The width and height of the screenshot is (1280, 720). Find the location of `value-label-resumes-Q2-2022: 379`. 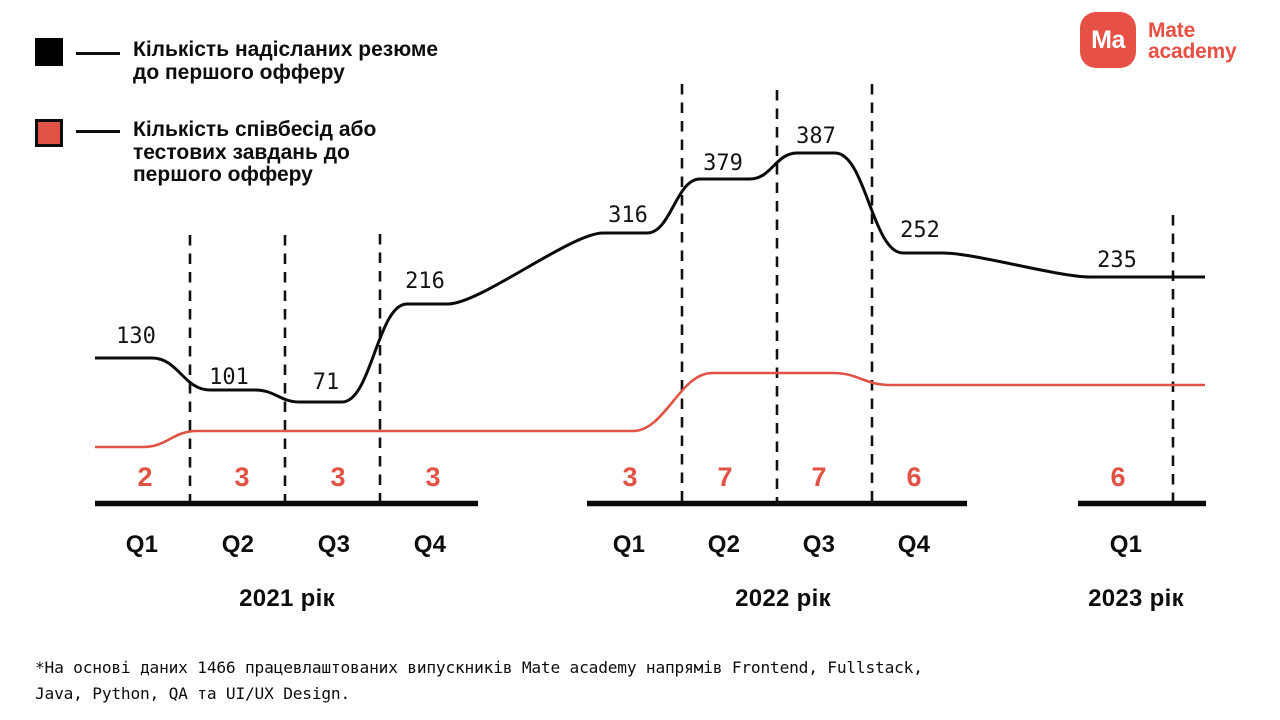

value-label-resumes-Q2-2022: 379 is located at coordinates (723, 163).